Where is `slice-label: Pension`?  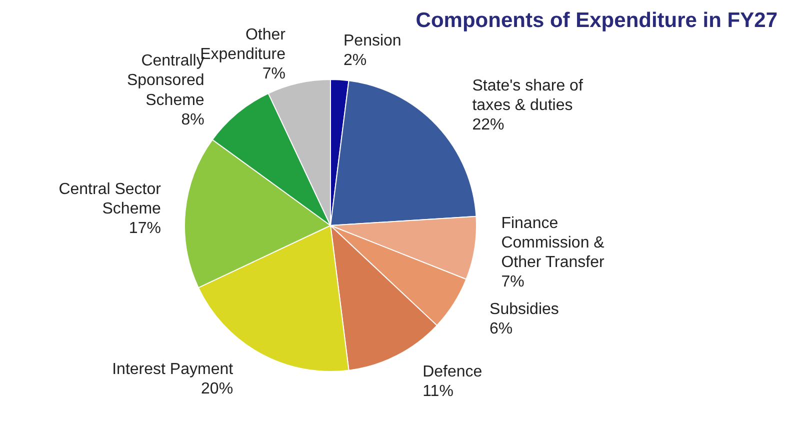 slice-label: Pension is located at coordinates (373, 41).